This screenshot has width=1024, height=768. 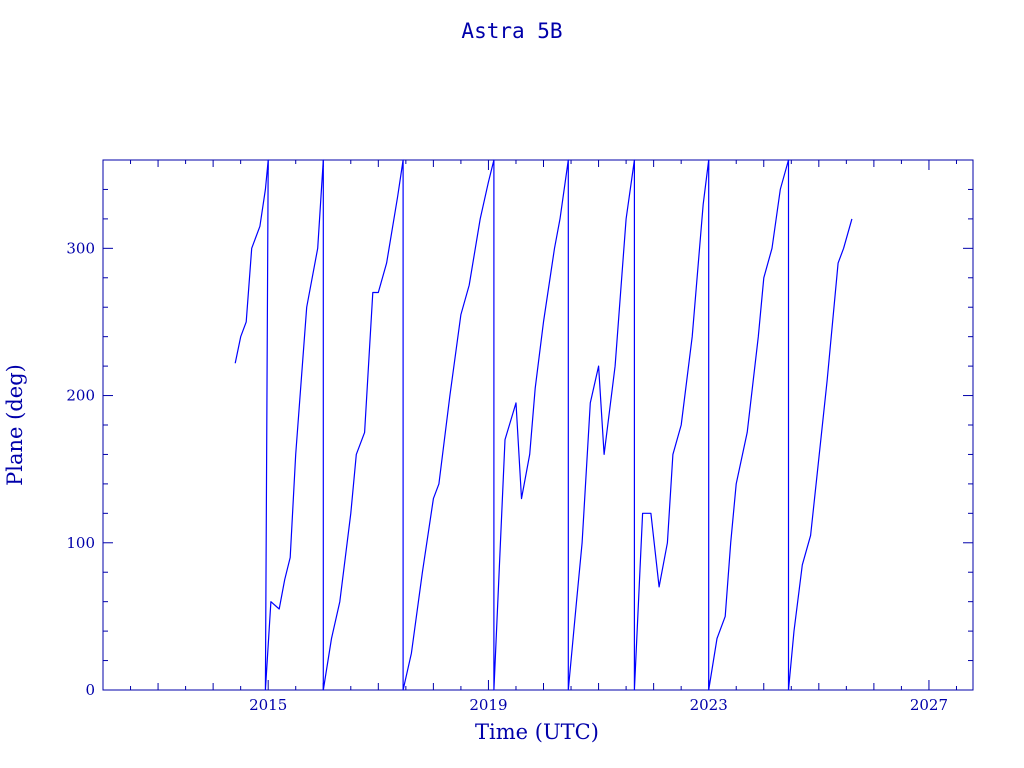 I want to click on y-tick-label: 200, so click(x=80, y=396).